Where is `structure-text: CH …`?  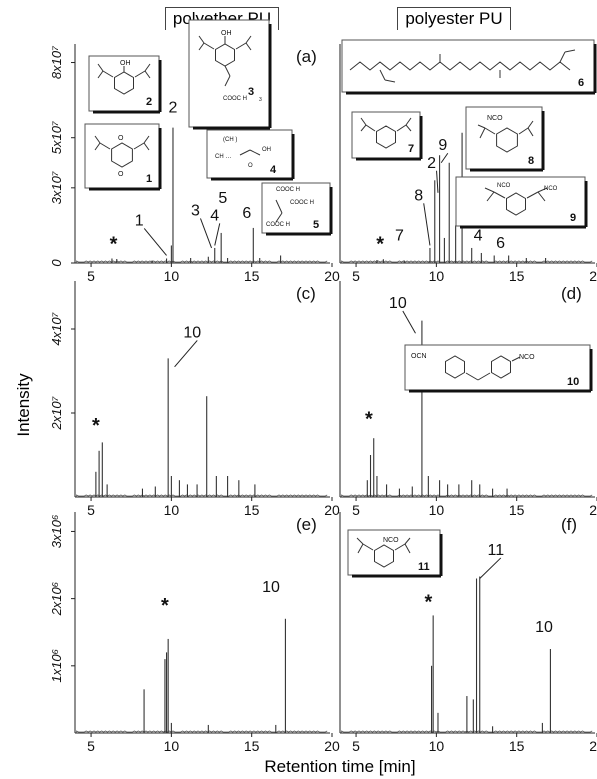 structure-text: CH … is located at coordinates (223, 157).